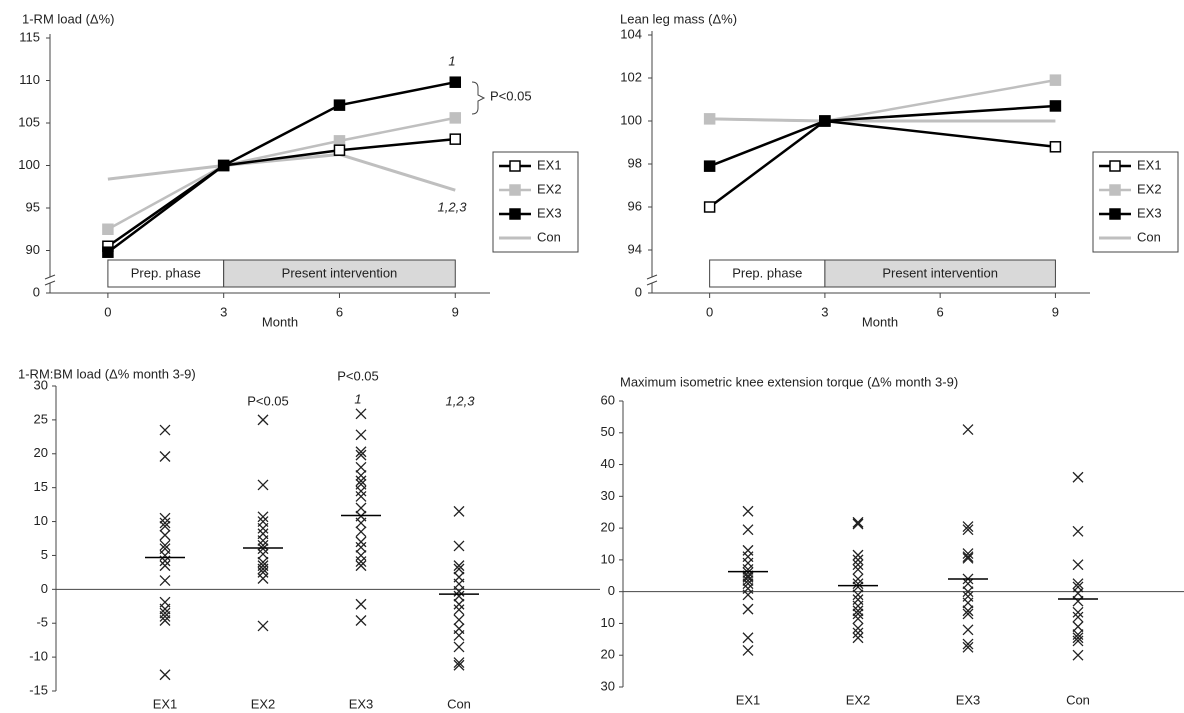 The width and height of the screenshot is (1184, 713). What do you see at coordinates (461, 400) in the screenshot?
I see `annotation: 1,2,3` at bounding box center [461, 400].